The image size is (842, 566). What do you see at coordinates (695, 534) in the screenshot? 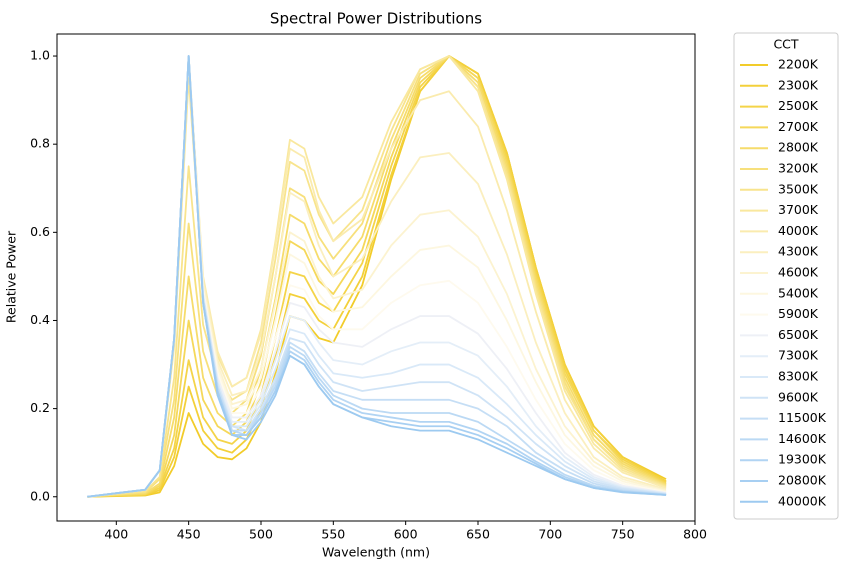
I see `x-tick-label: 800` at bounding box center [695, 534].